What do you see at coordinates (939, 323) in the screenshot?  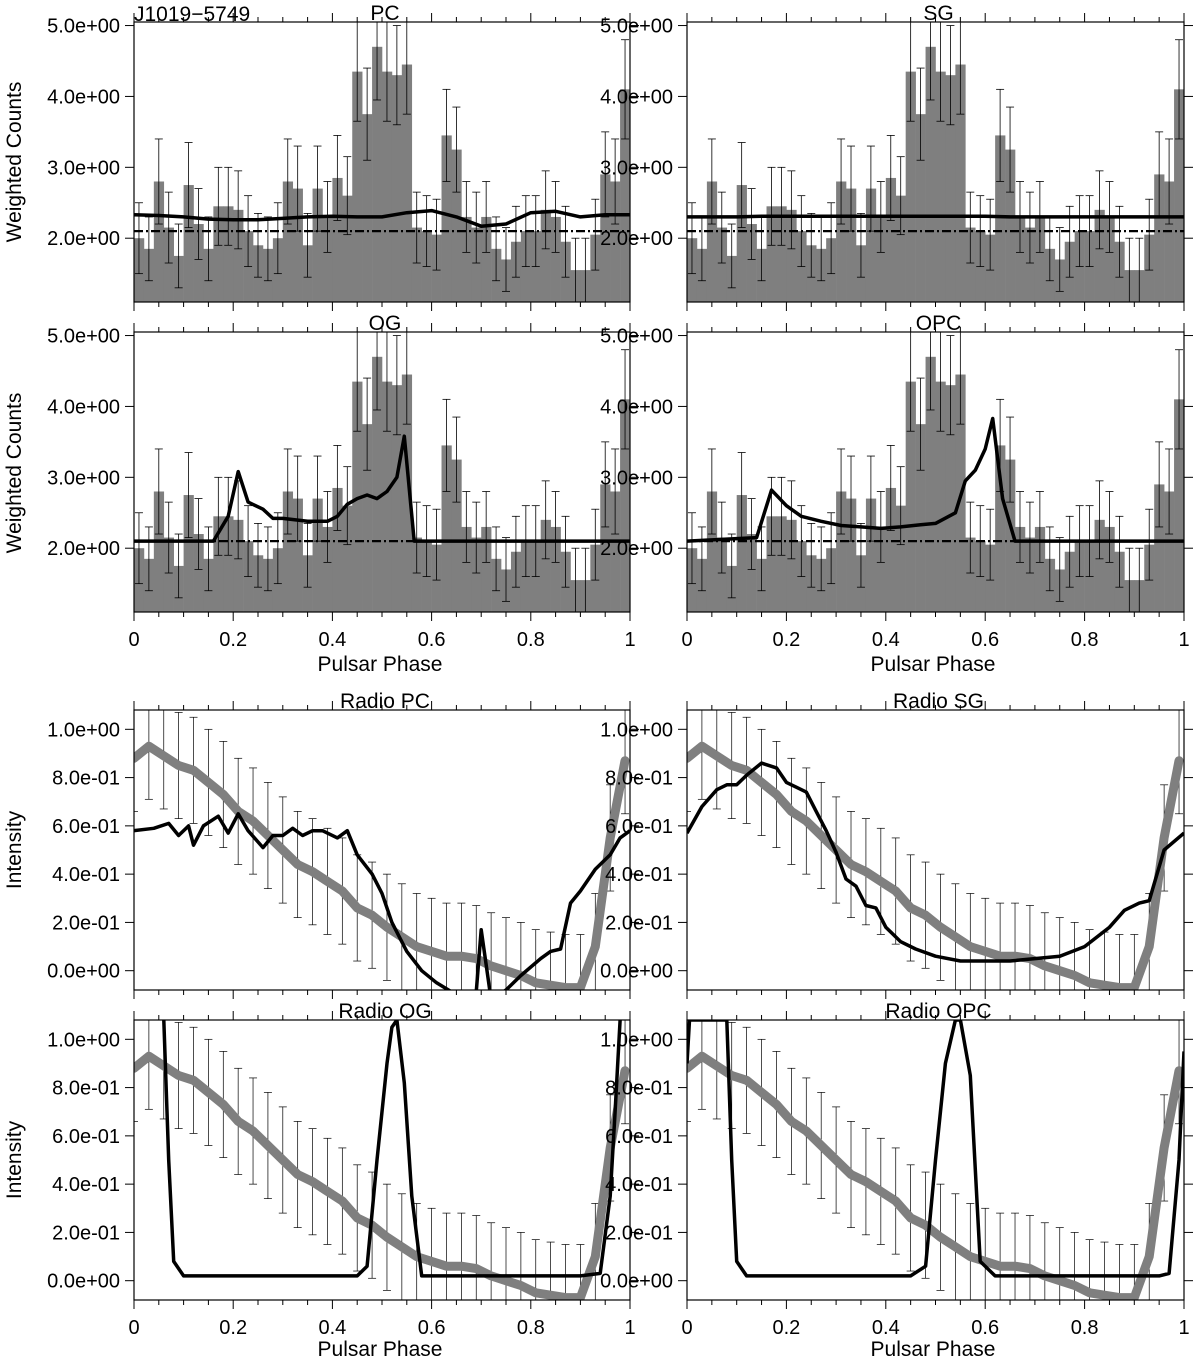 I see `panel-title: OPC` at bounding box center [939, 323].